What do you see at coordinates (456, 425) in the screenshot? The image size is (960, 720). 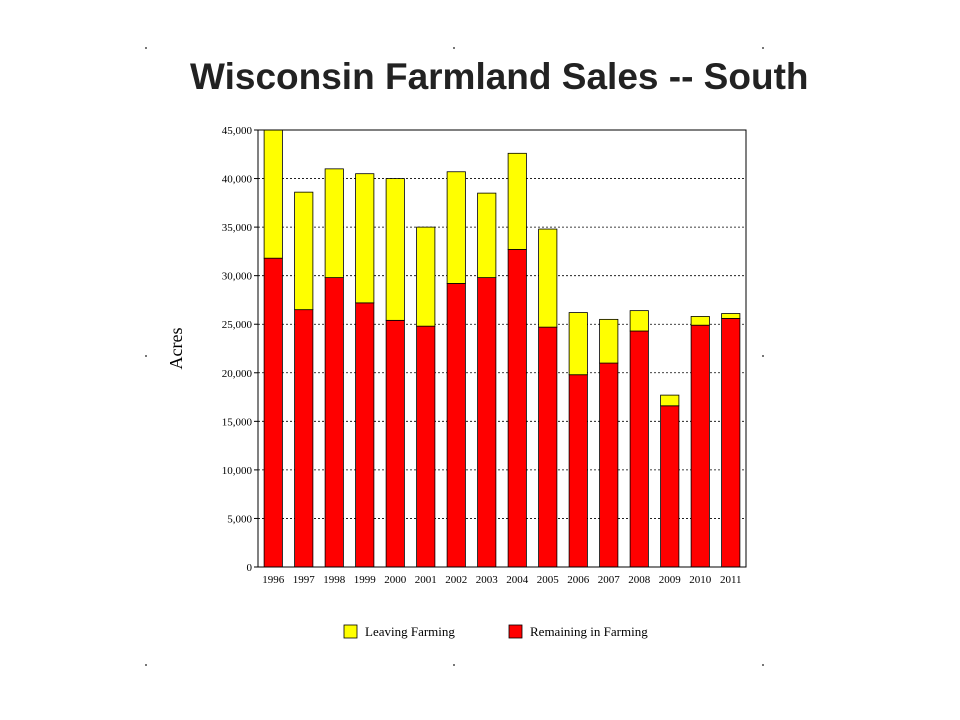 I see `bar-remaining-in-farming-2002` at bounding box center [456, 425].